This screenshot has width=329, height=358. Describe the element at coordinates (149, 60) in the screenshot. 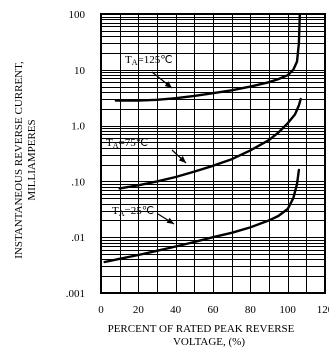

I see `series-label-0: TA=125℃` at that location.